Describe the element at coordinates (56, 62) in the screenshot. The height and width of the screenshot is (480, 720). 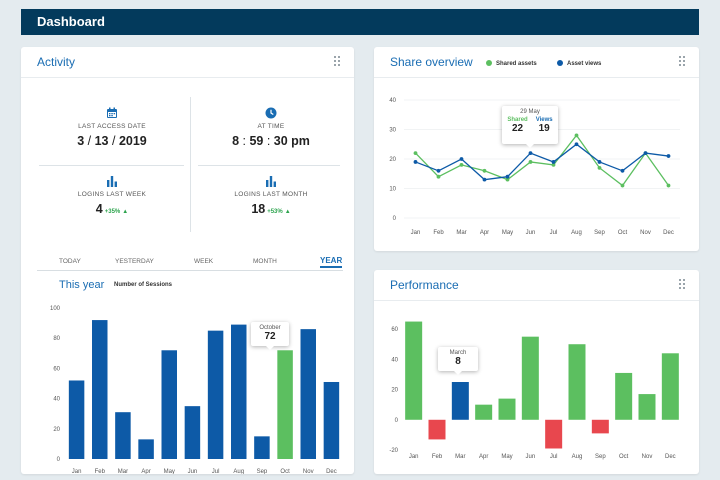
I see `activity-title: Activity` at that location.